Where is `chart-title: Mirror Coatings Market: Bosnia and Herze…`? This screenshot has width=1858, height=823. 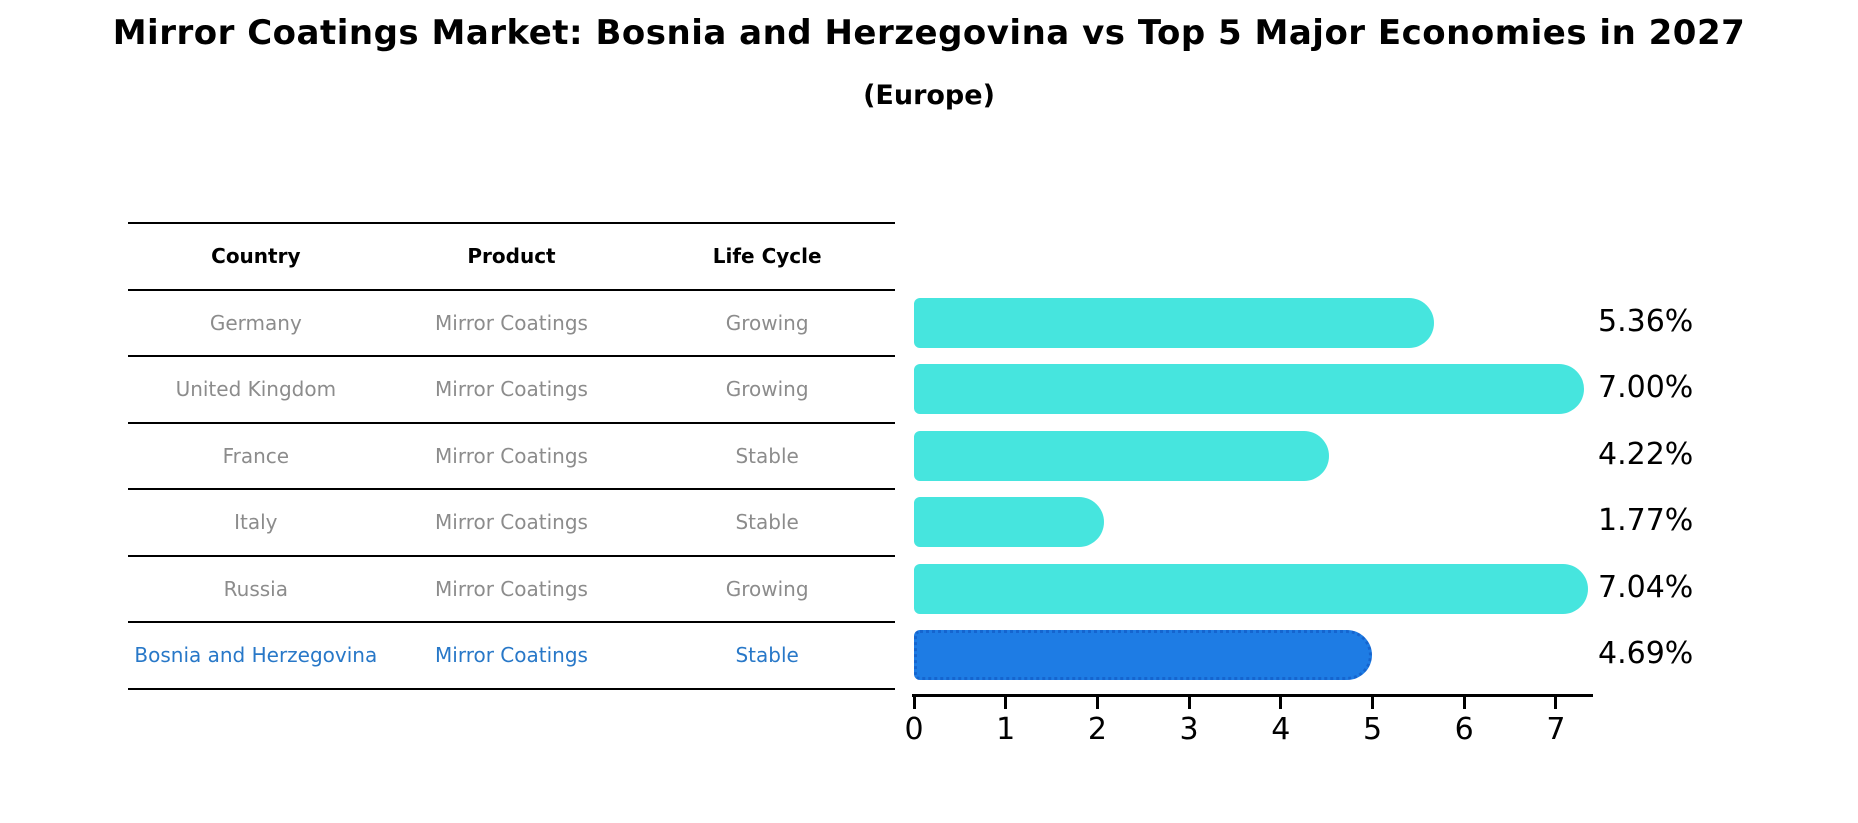 chart-title: Mirror Coatings Market: Bosnia and Herze… is located at coordinates (929, 33).